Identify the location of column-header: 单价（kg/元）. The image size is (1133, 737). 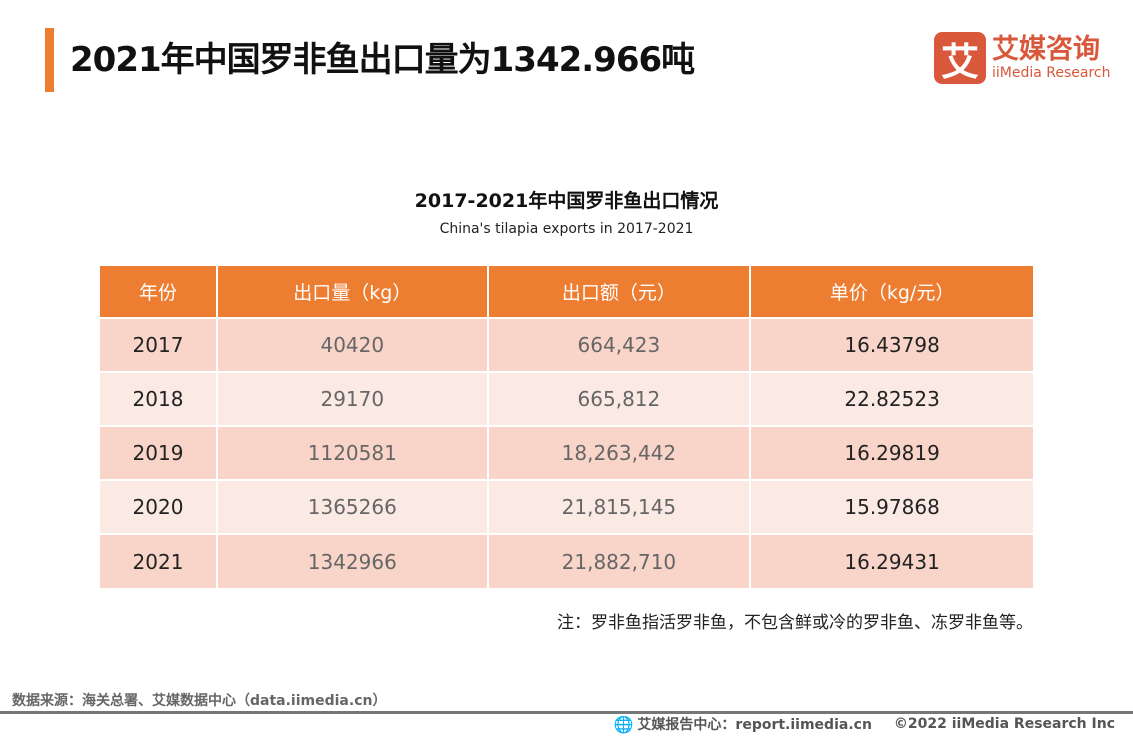
(891, 292).